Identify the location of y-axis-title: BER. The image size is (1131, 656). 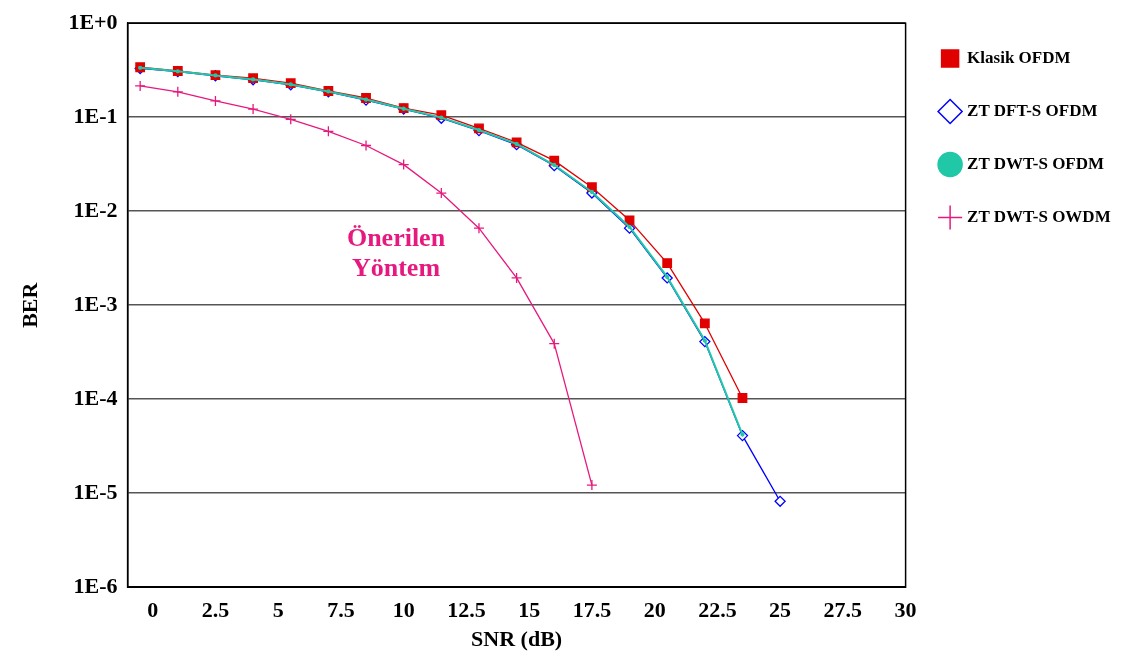
(29, 304).